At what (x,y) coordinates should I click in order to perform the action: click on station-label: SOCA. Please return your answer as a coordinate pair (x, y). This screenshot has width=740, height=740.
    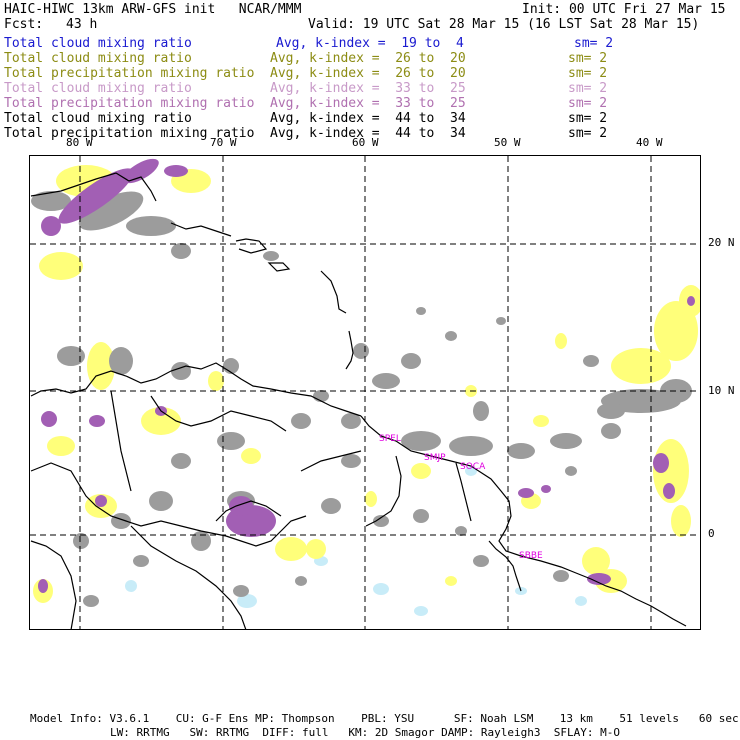
    Looking at the image, I should click on (473, 467).